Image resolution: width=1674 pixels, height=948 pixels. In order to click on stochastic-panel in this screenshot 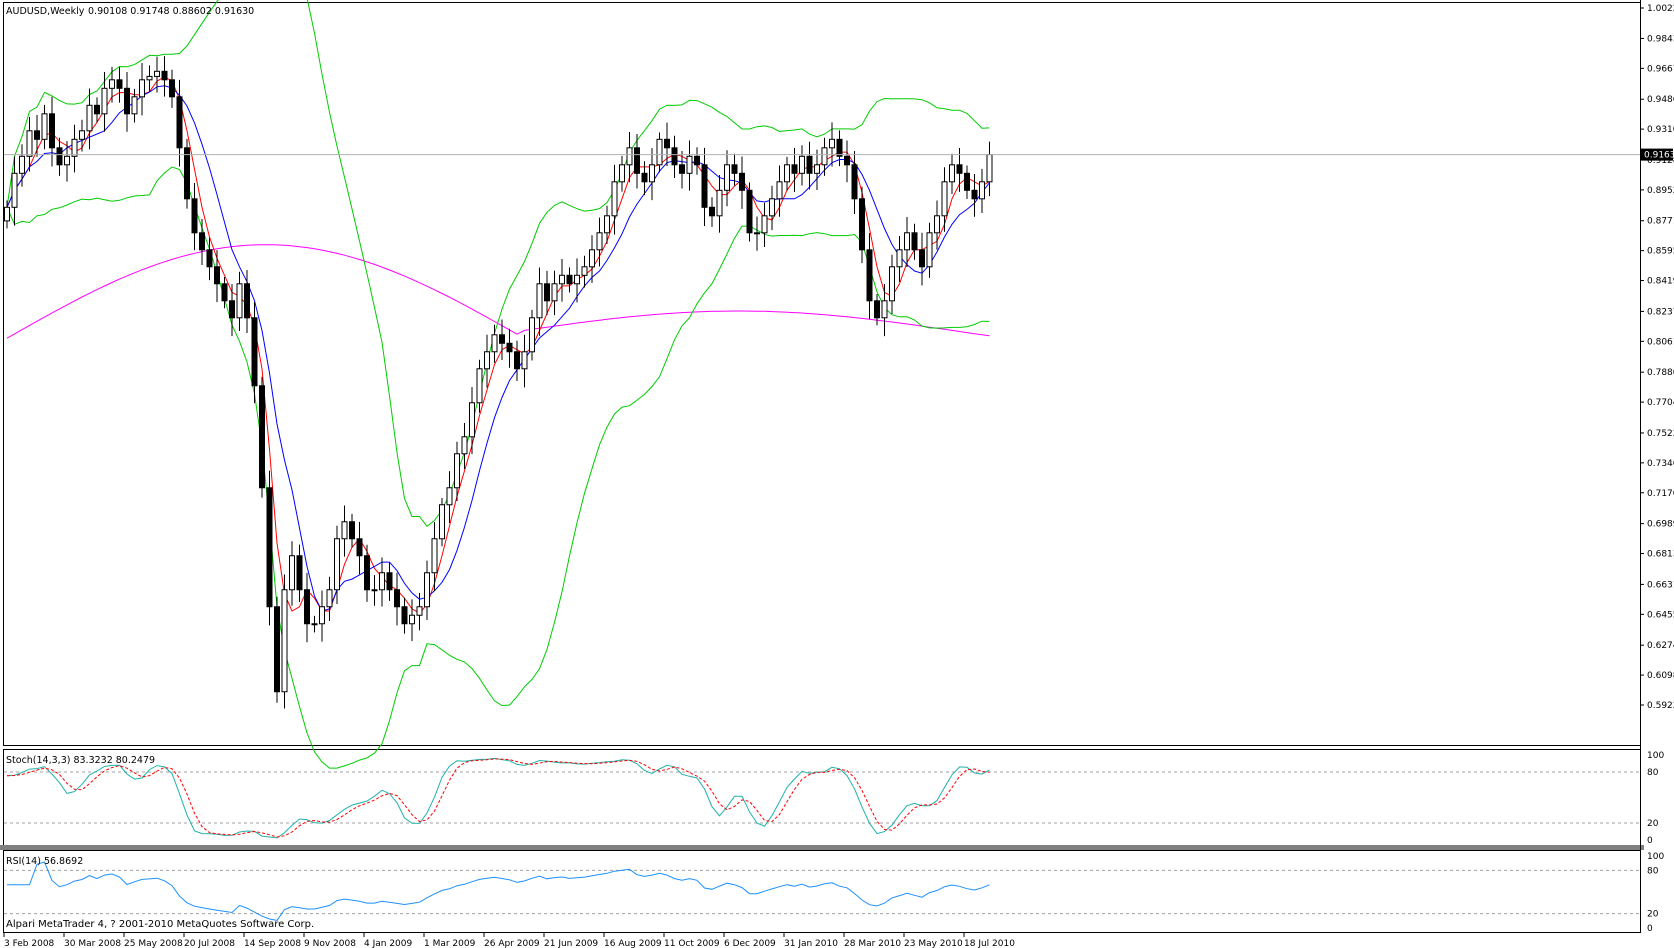, I will do `click(822, 797)`.